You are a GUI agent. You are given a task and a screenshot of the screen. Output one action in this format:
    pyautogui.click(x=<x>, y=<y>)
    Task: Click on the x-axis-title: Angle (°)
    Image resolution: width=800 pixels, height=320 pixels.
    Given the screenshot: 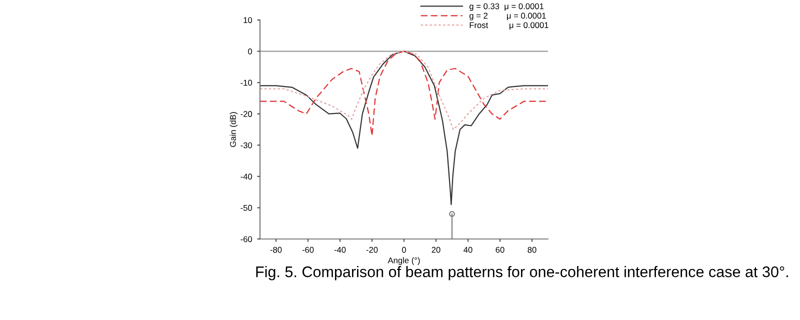 What is the action you would take?
    pyautogui.click(x=404, y=261)
    